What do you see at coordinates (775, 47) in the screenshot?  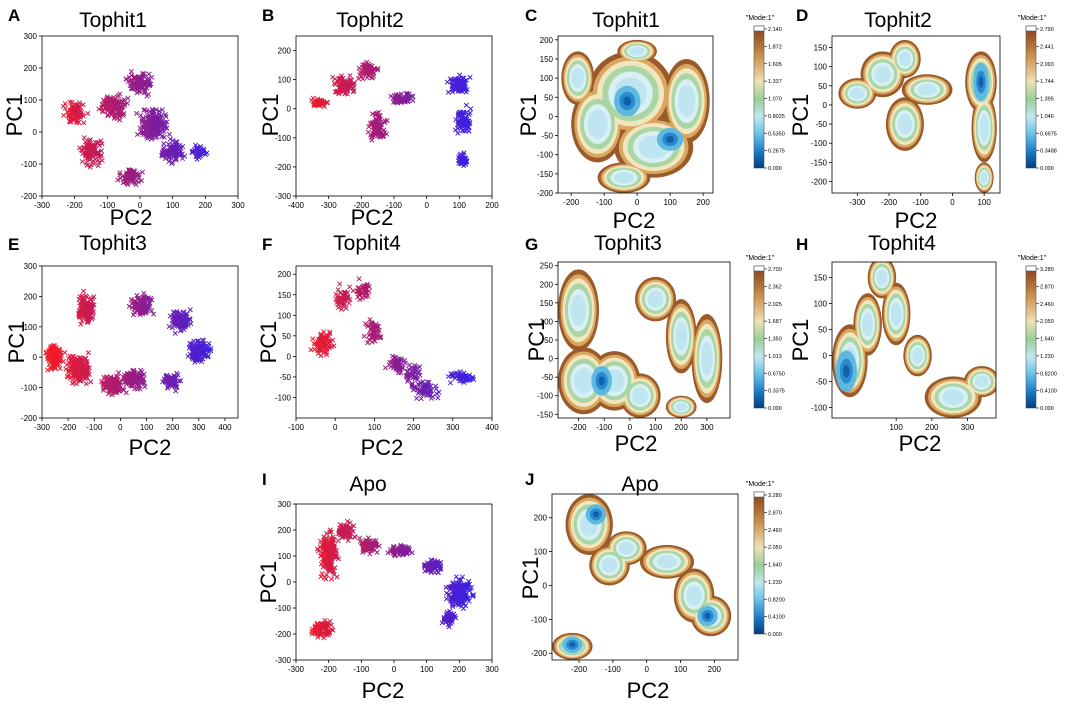 I see `colorbar-tick-label: 1.872` at bounding box center [775, 47].